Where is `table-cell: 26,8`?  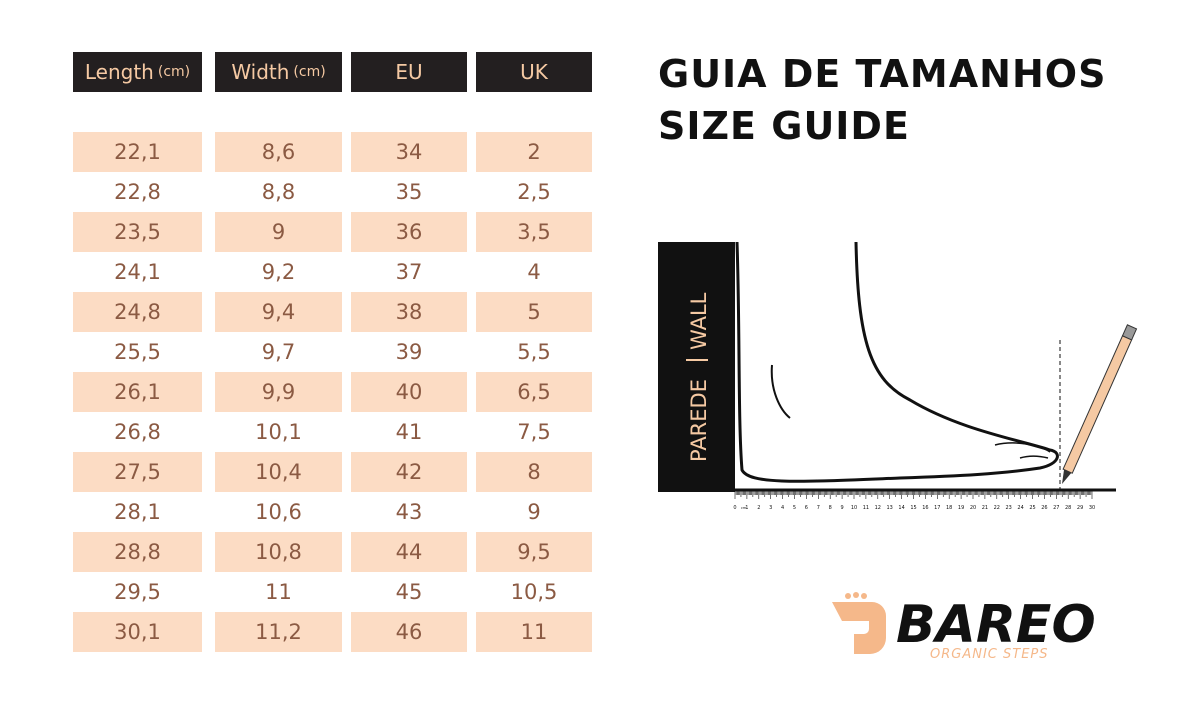
table-cell: 26,8 is located at coordinates (137, 432).